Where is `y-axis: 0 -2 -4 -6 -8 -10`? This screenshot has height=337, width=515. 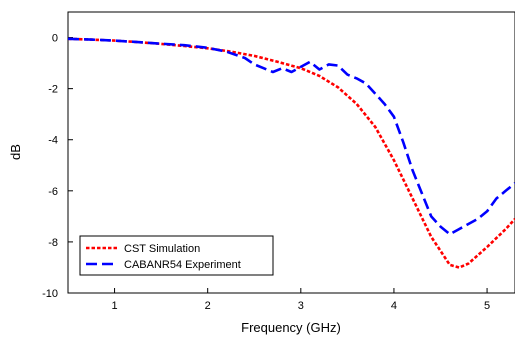
y-axis: 0 -2 -4 -6 -8 -10 is located at coordinates (57, 166).